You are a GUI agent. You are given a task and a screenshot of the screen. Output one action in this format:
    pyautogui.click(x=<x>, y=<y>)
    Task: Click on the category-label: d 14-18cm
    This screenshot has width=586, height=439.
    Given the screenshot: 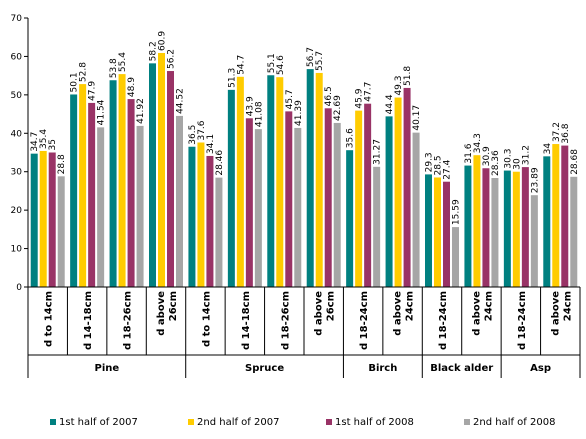 What is the action you would take?
    pyautogui.click(x=246, y=320)
    